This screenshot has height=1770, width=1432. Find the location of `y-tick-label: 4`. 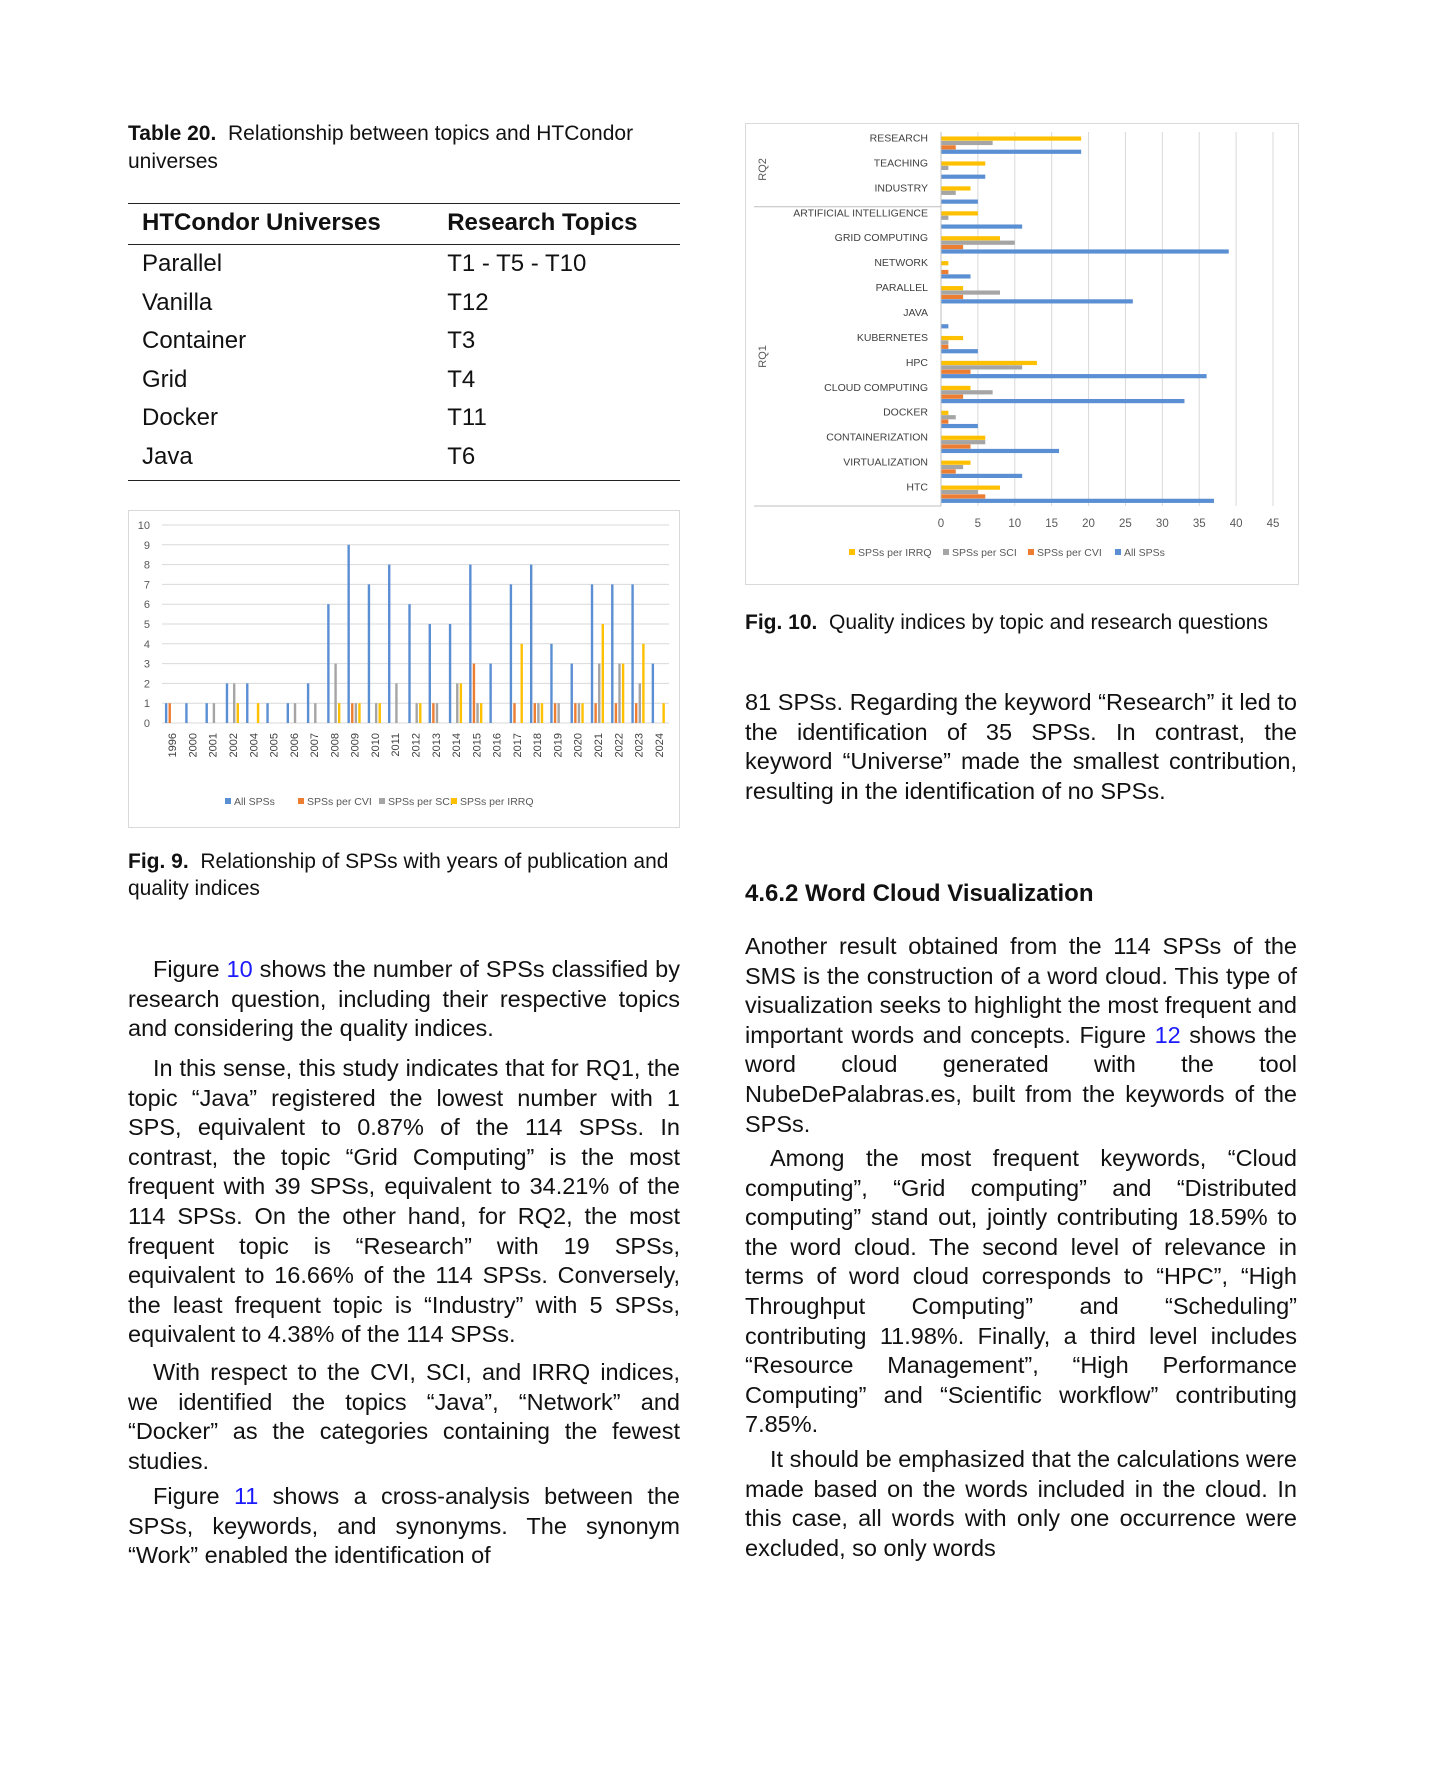

y-tick-label: 4 is located at coordinates (147, 645).